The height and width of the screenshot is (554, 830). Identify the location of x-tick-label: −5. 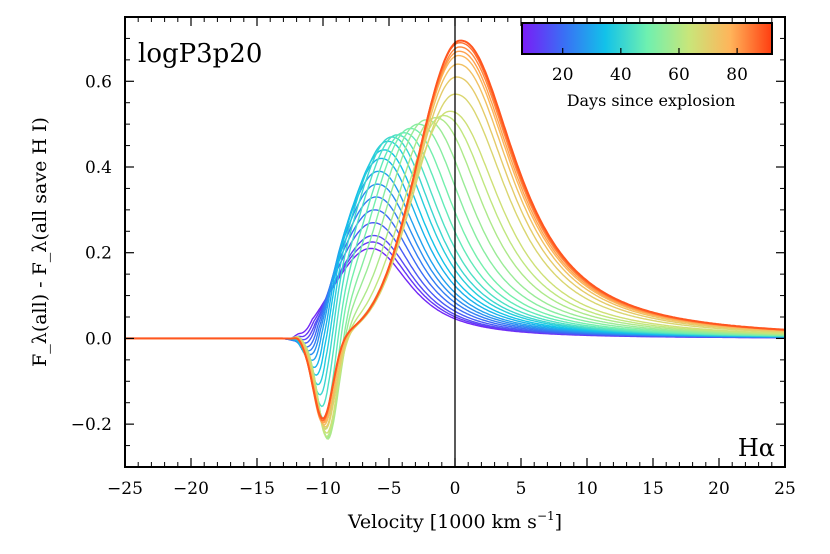
(388, 489).